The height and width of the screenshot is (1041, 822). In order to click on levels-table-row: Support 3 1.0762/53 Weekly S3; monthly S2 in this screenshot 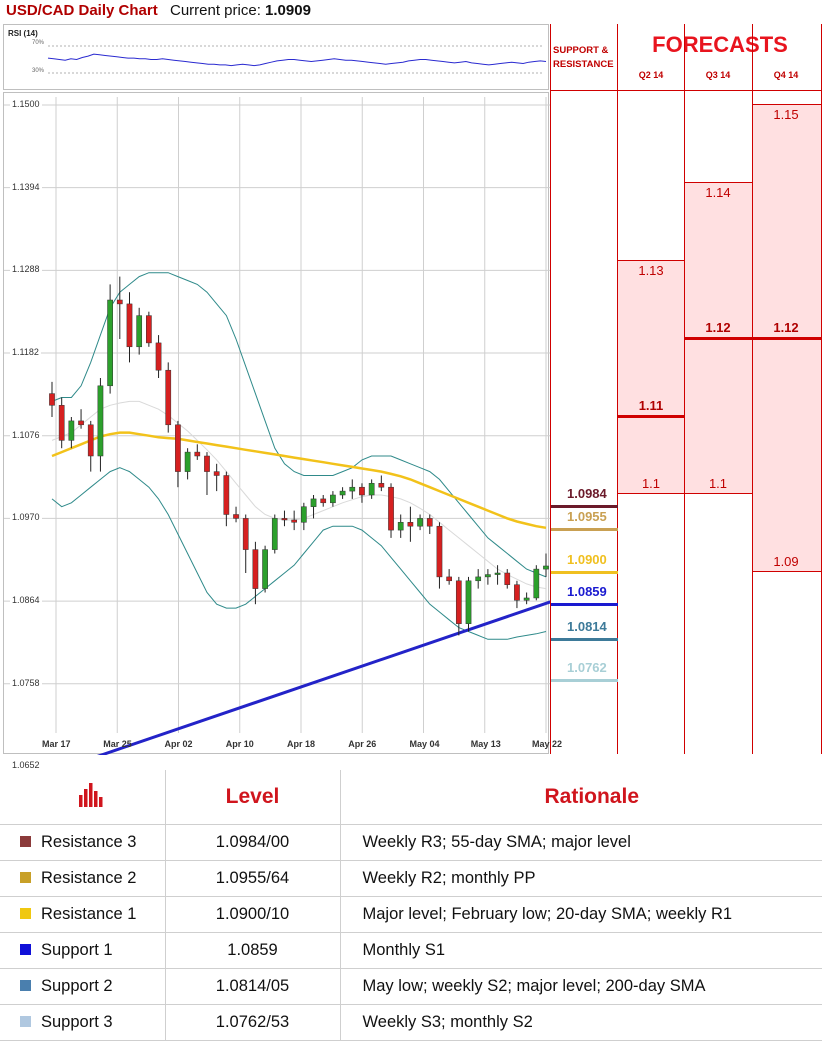, I will do `click(411, 1022)`.